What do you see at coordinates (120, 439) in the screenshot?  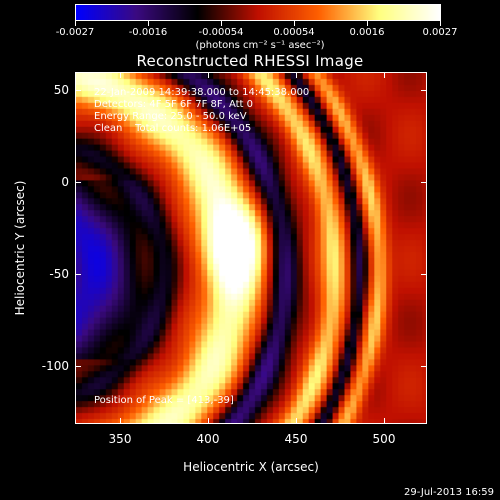 I see `x-tick-label: 350` at bounding box center [120, 439].